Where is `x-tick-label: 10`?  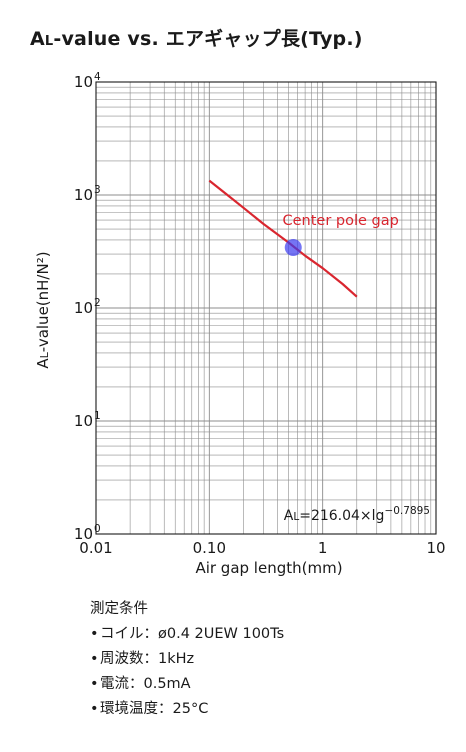 x-tick-label: 10 is located at coordinates (435, 548).